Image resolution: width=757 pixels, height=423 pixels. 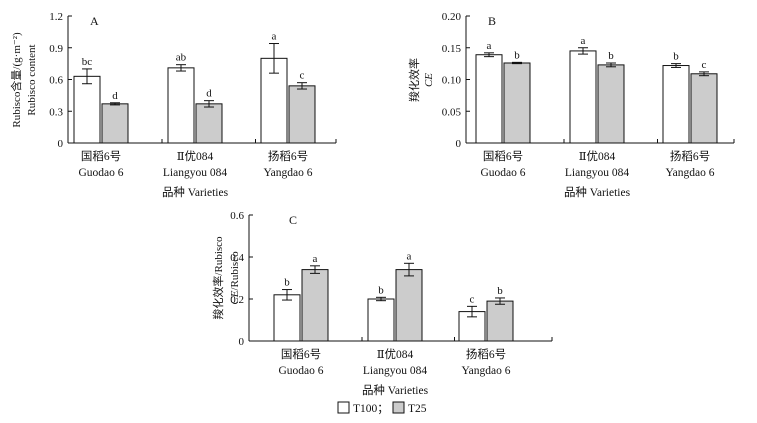 What do you see at coordinates (452, 17) in the screenshot?
I see `y-tick-label: 0.20` at bounding box center [452, 17].